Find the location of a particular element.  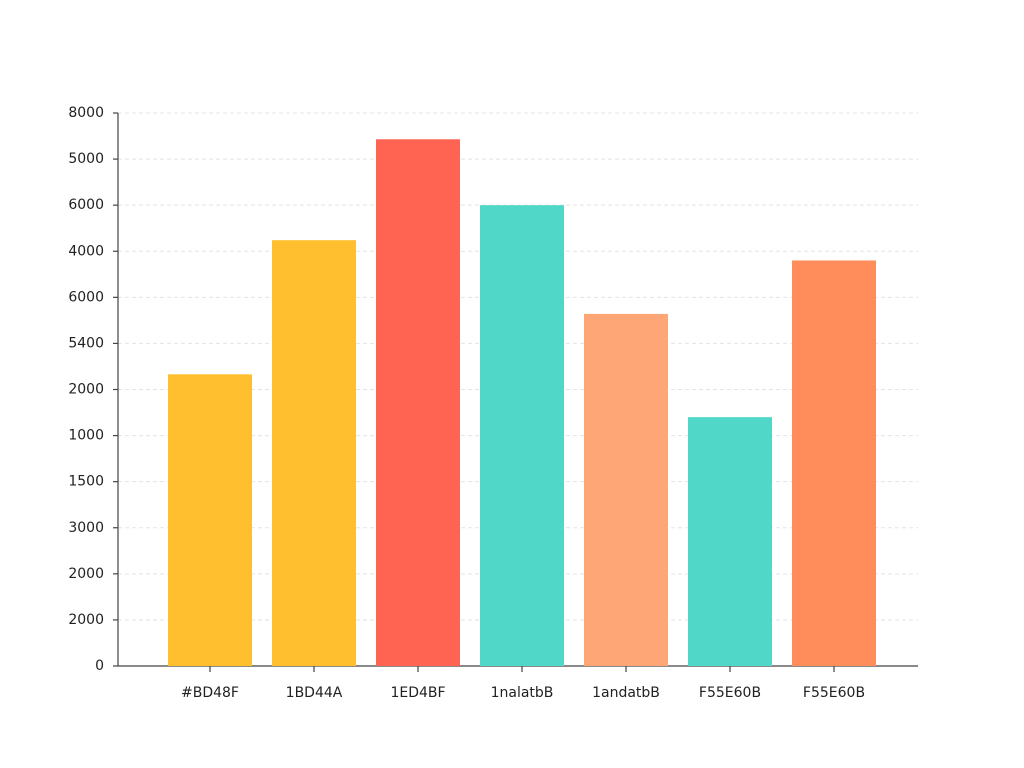

y-tick-label: 0 is located at coordinates (99, 666).